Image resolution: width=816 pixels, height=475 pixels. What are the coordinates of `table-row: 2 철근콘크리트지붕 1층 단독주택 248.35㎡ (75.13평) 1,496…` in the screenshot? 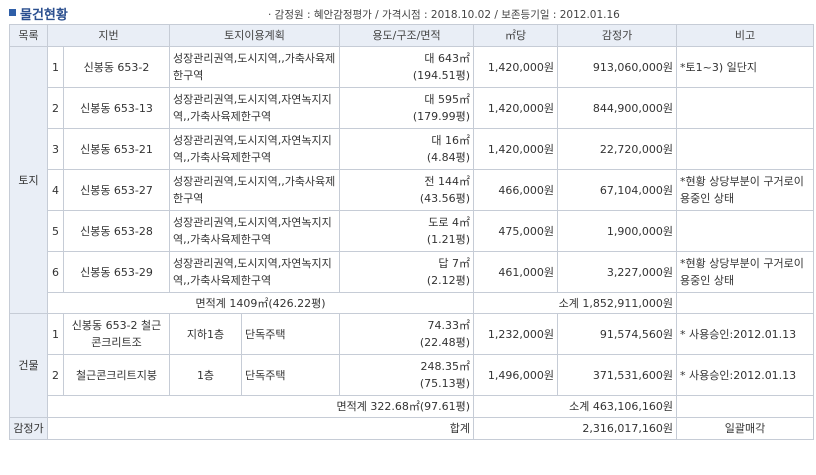 It's located at (412, 375).